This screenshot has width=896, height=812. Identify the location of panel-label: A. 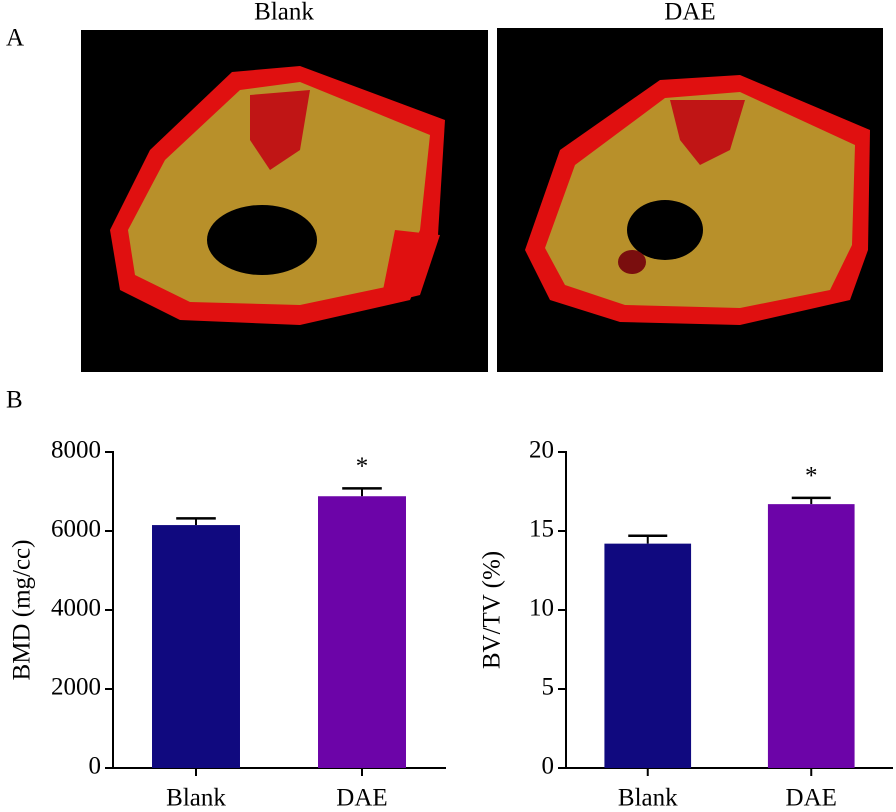
(15, 38).